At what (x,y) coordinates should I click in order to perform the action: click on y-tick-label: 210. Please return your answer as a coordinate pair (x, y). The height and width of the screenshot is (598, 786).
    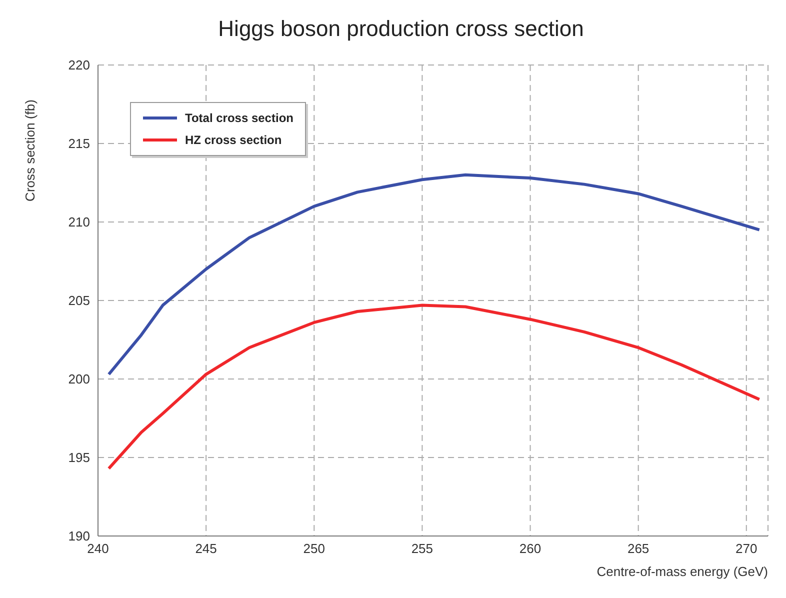
    Looking at the image, I should click on (79, 222).